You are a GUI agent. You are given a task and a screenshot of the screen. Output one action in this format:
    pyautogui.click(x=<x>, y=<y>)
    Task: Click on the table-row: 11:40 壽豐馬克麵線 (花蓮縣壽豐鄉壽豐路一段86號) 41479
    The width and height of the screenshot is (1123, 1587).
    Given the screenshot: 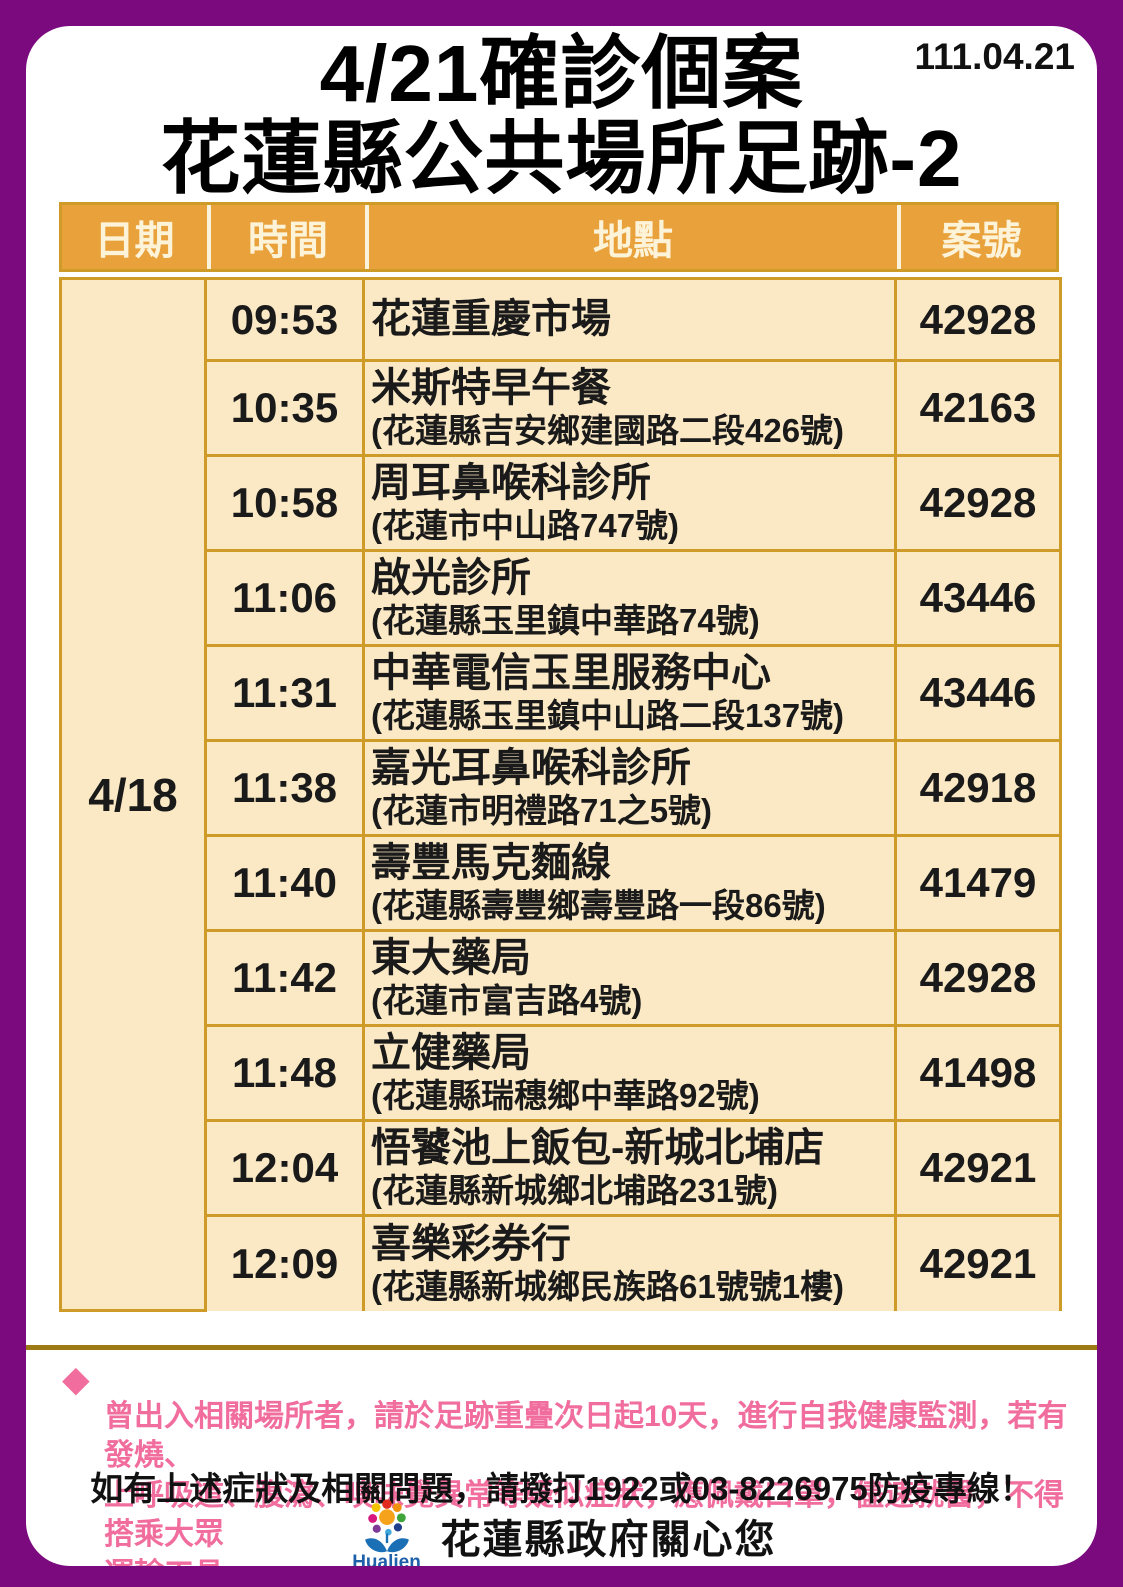 What is the action you would take?
    pyautogui.click(x=561, y=883)
    